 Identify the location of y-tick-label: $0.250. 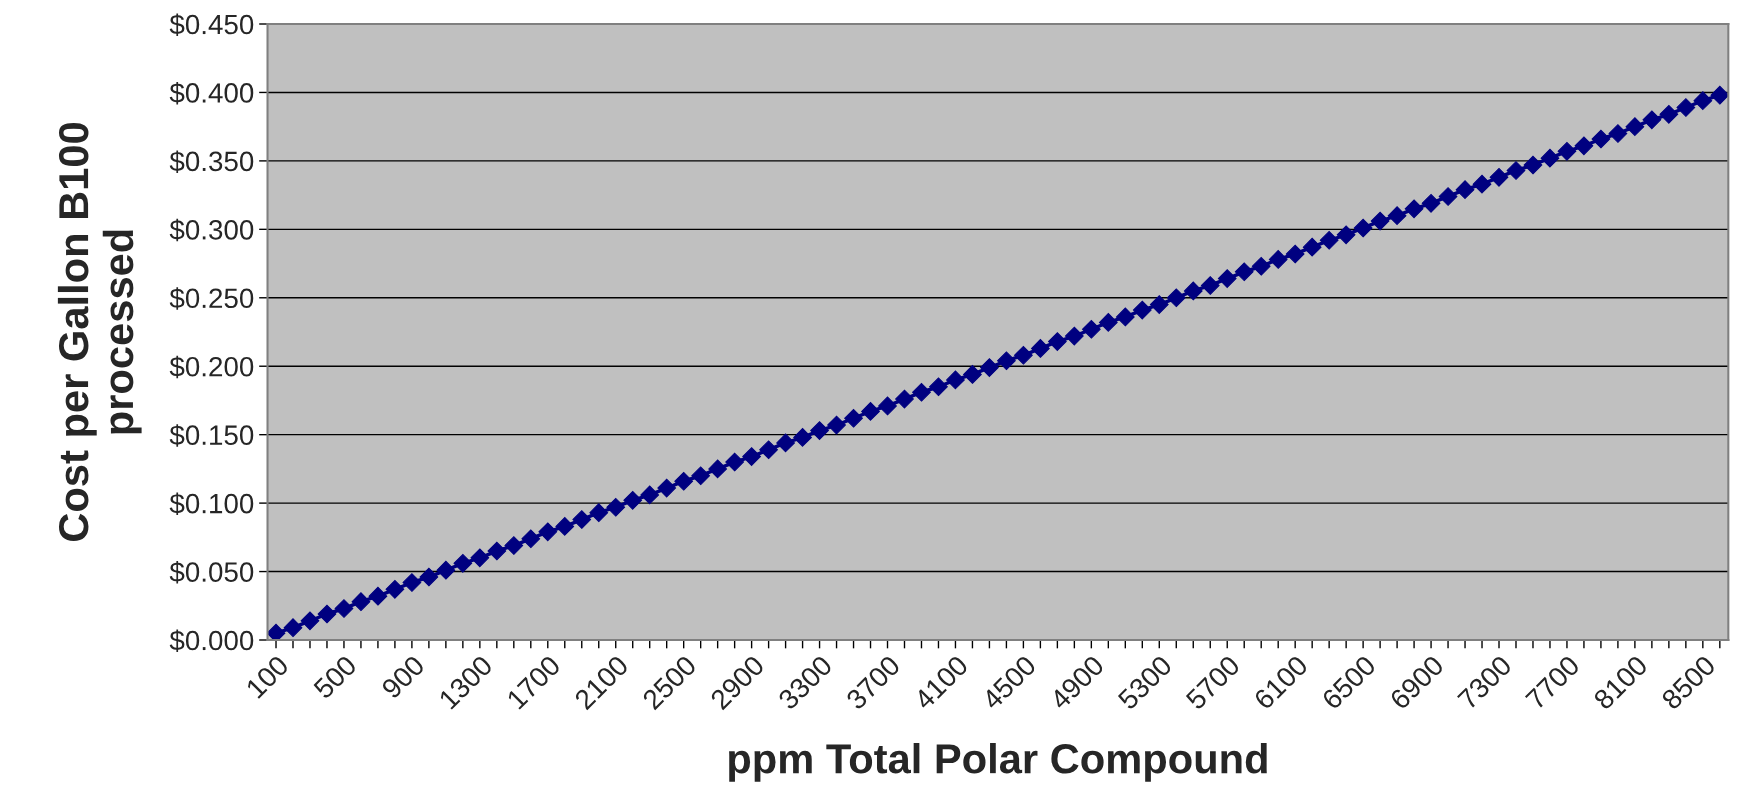
(211, 298).